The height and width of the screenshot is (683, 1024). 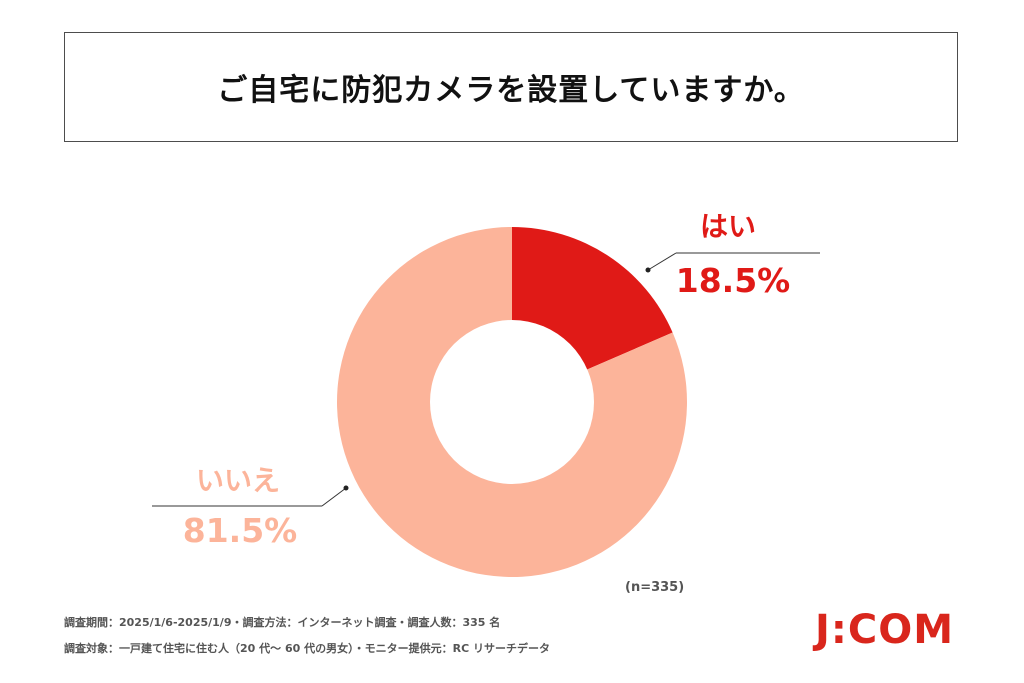 What do you see at coordinates (655, 587) in the screenshot?
I see `sample-size: (n=335)` at bounding box center [655, 587].